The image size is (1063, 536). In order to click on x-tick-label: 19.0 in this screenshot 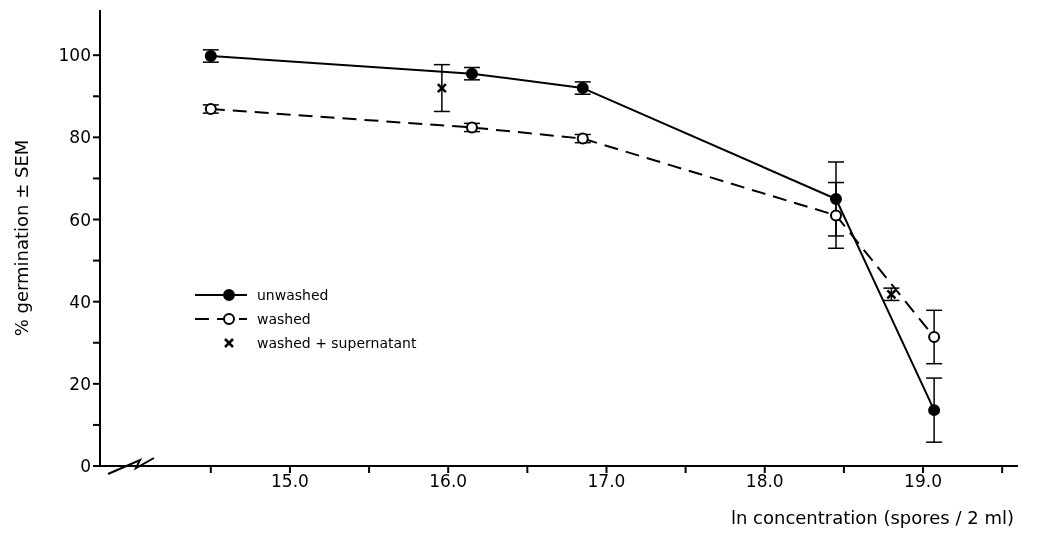, I will do `click(923, 481)`.